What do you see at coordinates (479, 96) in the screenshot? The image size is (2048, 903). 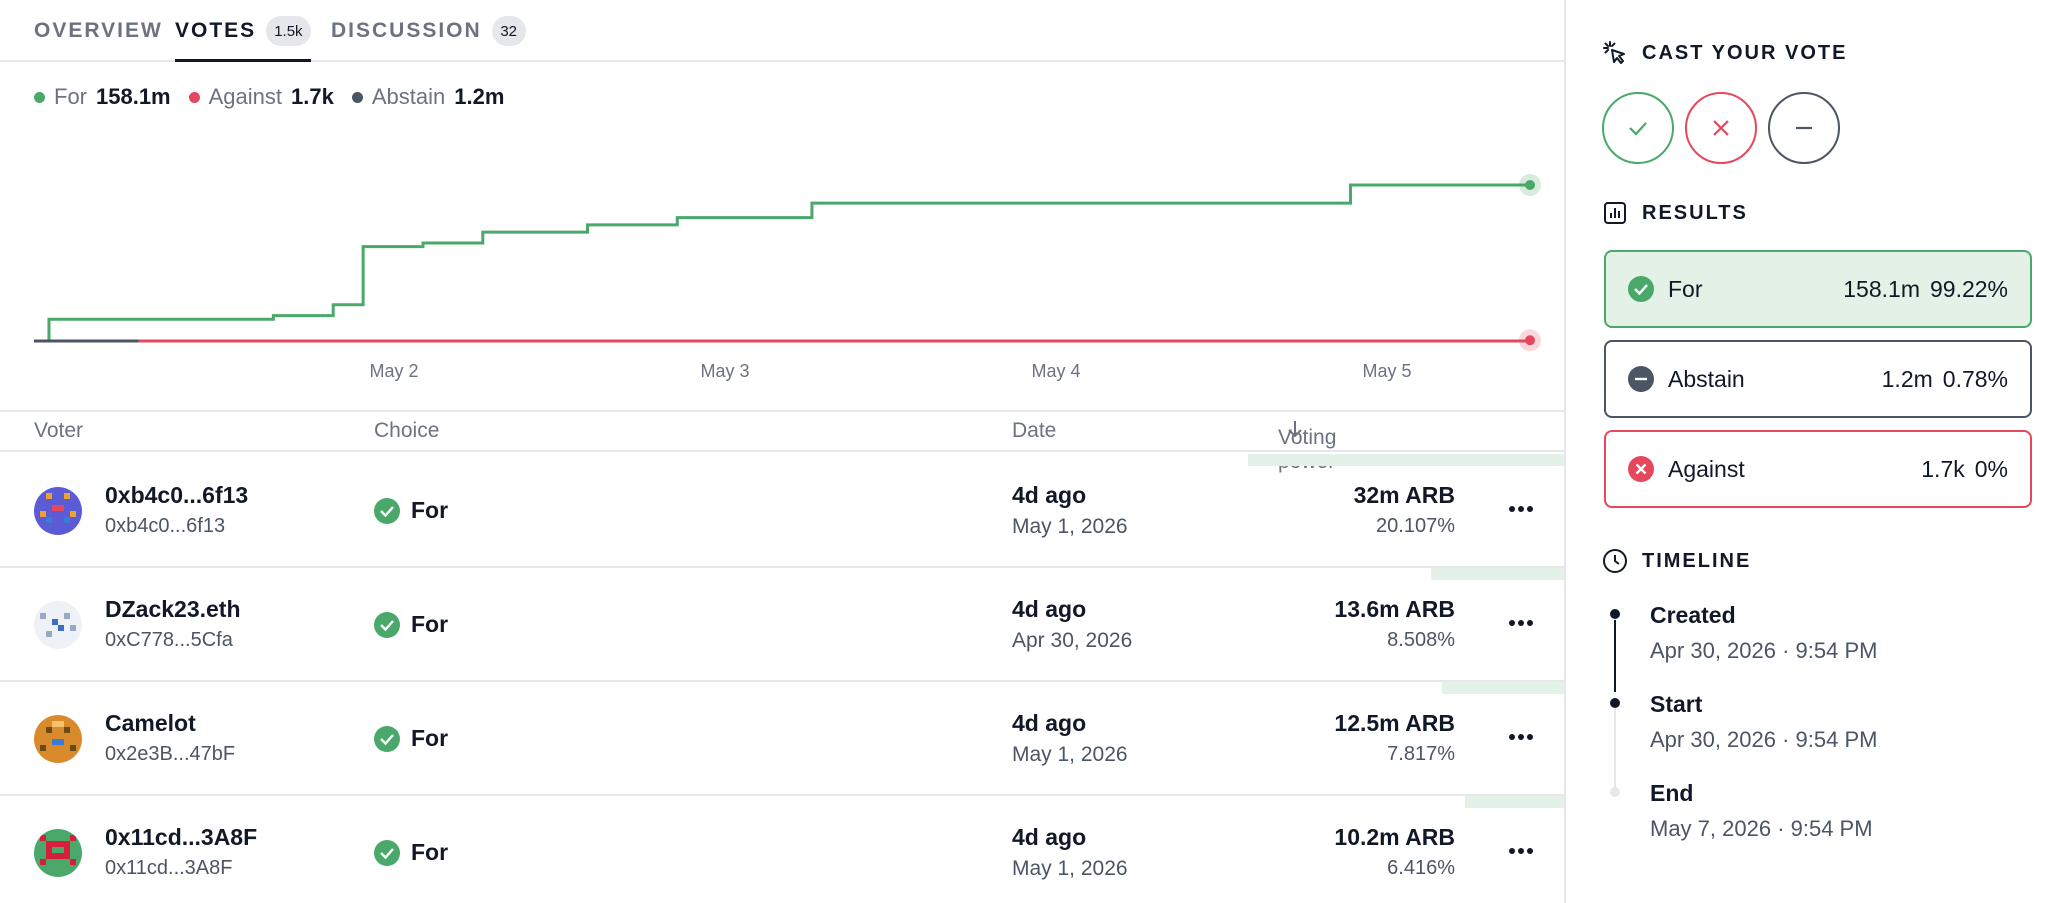 I see `legend-value: 1.2m` at bounding box center [479, 96].